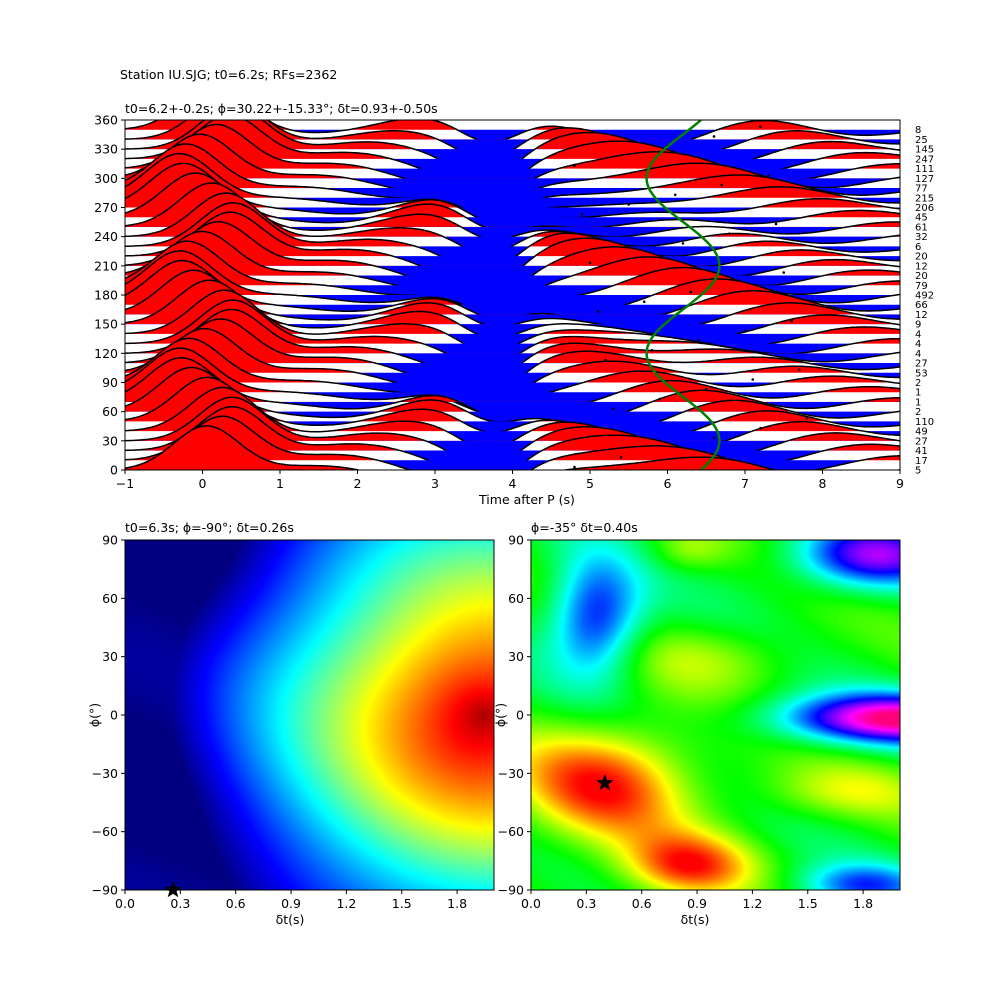 This screenshot has width=1000, height=1000. I want to click on rf-trace, so click(512, 447).